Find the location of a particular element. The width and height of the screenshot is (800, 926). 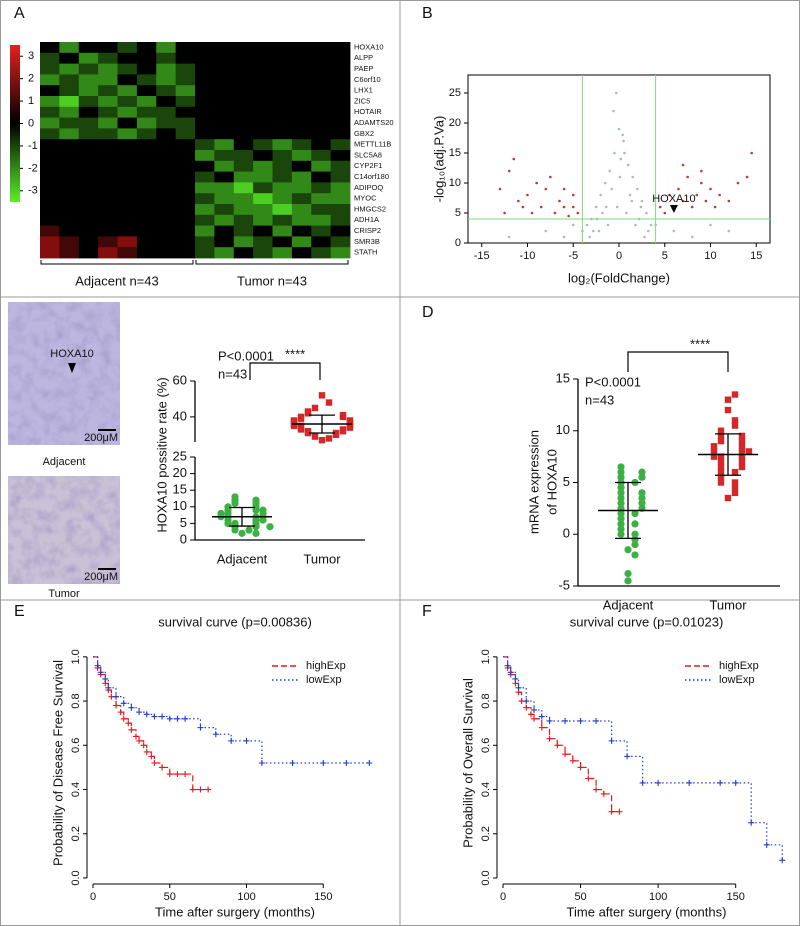

image-marker: HOXA10 is located at coordinates (71, 354).